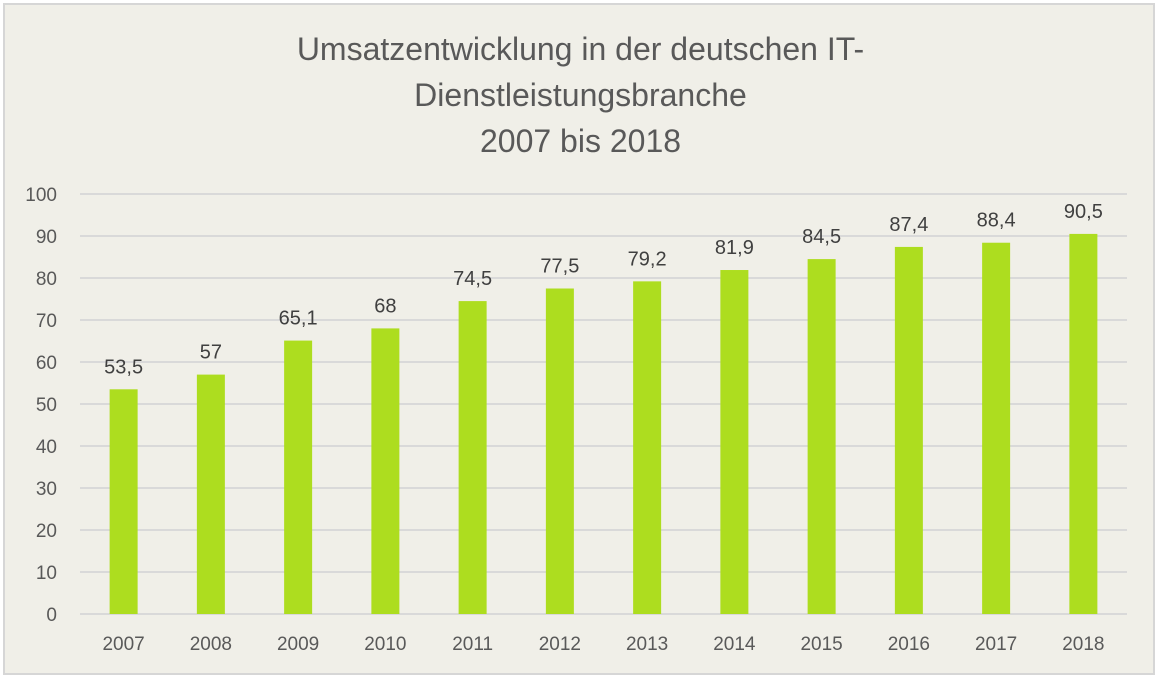  What do you see at coordinates (298, 644) in the screenshot?
I see `x-tick-label: 2009` at bounding box center [298, 644].